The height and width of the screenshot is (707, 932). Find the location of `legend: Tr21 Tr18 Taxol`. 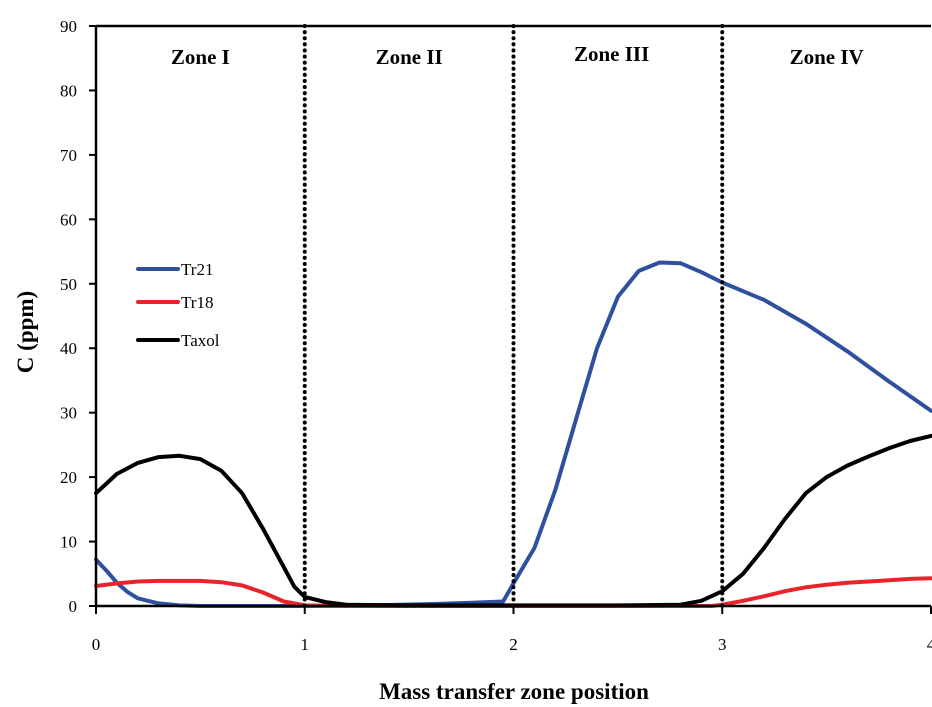

legend: Tr21 Tr18 Taxol is located at coordinates (178, 305).